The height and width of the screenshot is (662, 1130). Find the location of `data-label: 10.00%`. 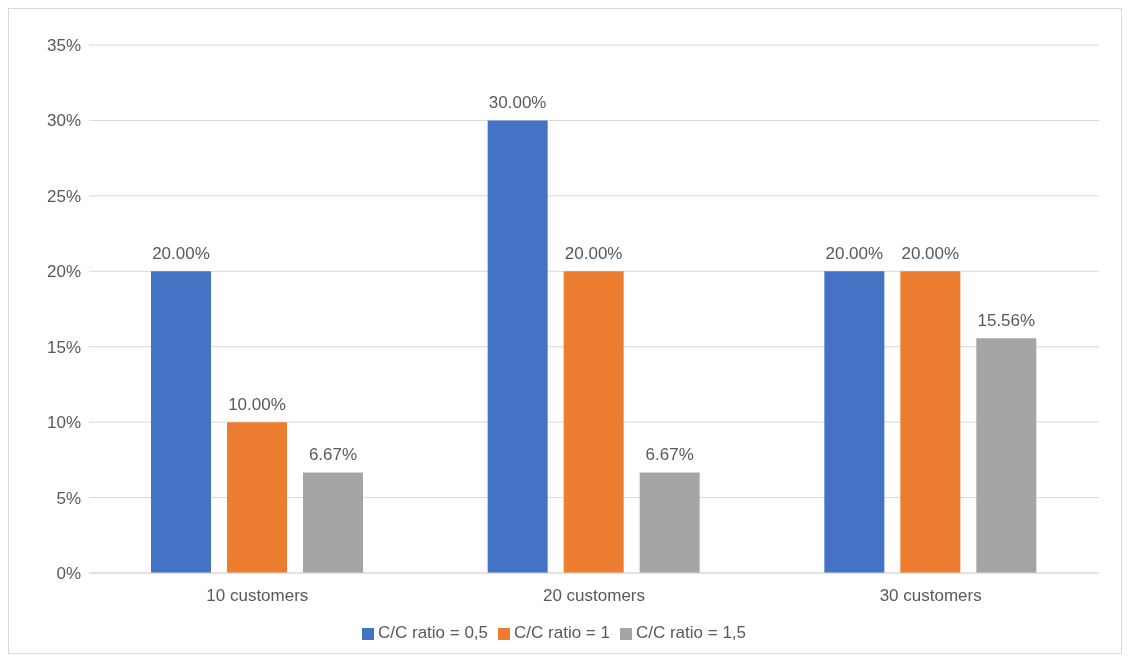

data-label: 10.00% is located at coordinates (257, 405).